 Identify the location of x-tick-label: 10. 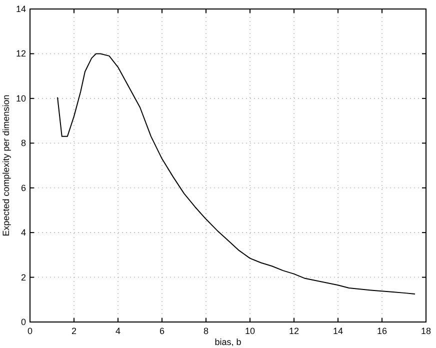
(250, 331).